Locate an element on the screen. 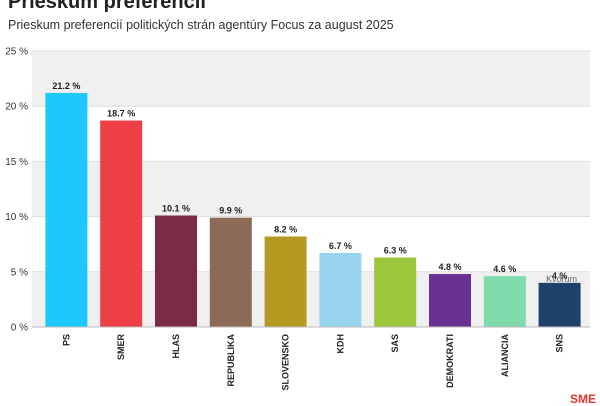 This screenshot has height=406, width=600. data-label: 6.7 % is located at coordinates (340, 246).